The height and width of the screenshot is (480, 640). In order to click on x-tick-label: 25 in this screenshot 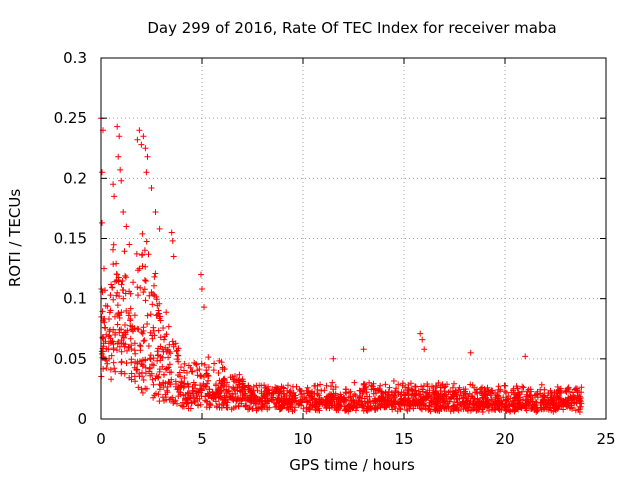, I will do `click(605, 439)`.